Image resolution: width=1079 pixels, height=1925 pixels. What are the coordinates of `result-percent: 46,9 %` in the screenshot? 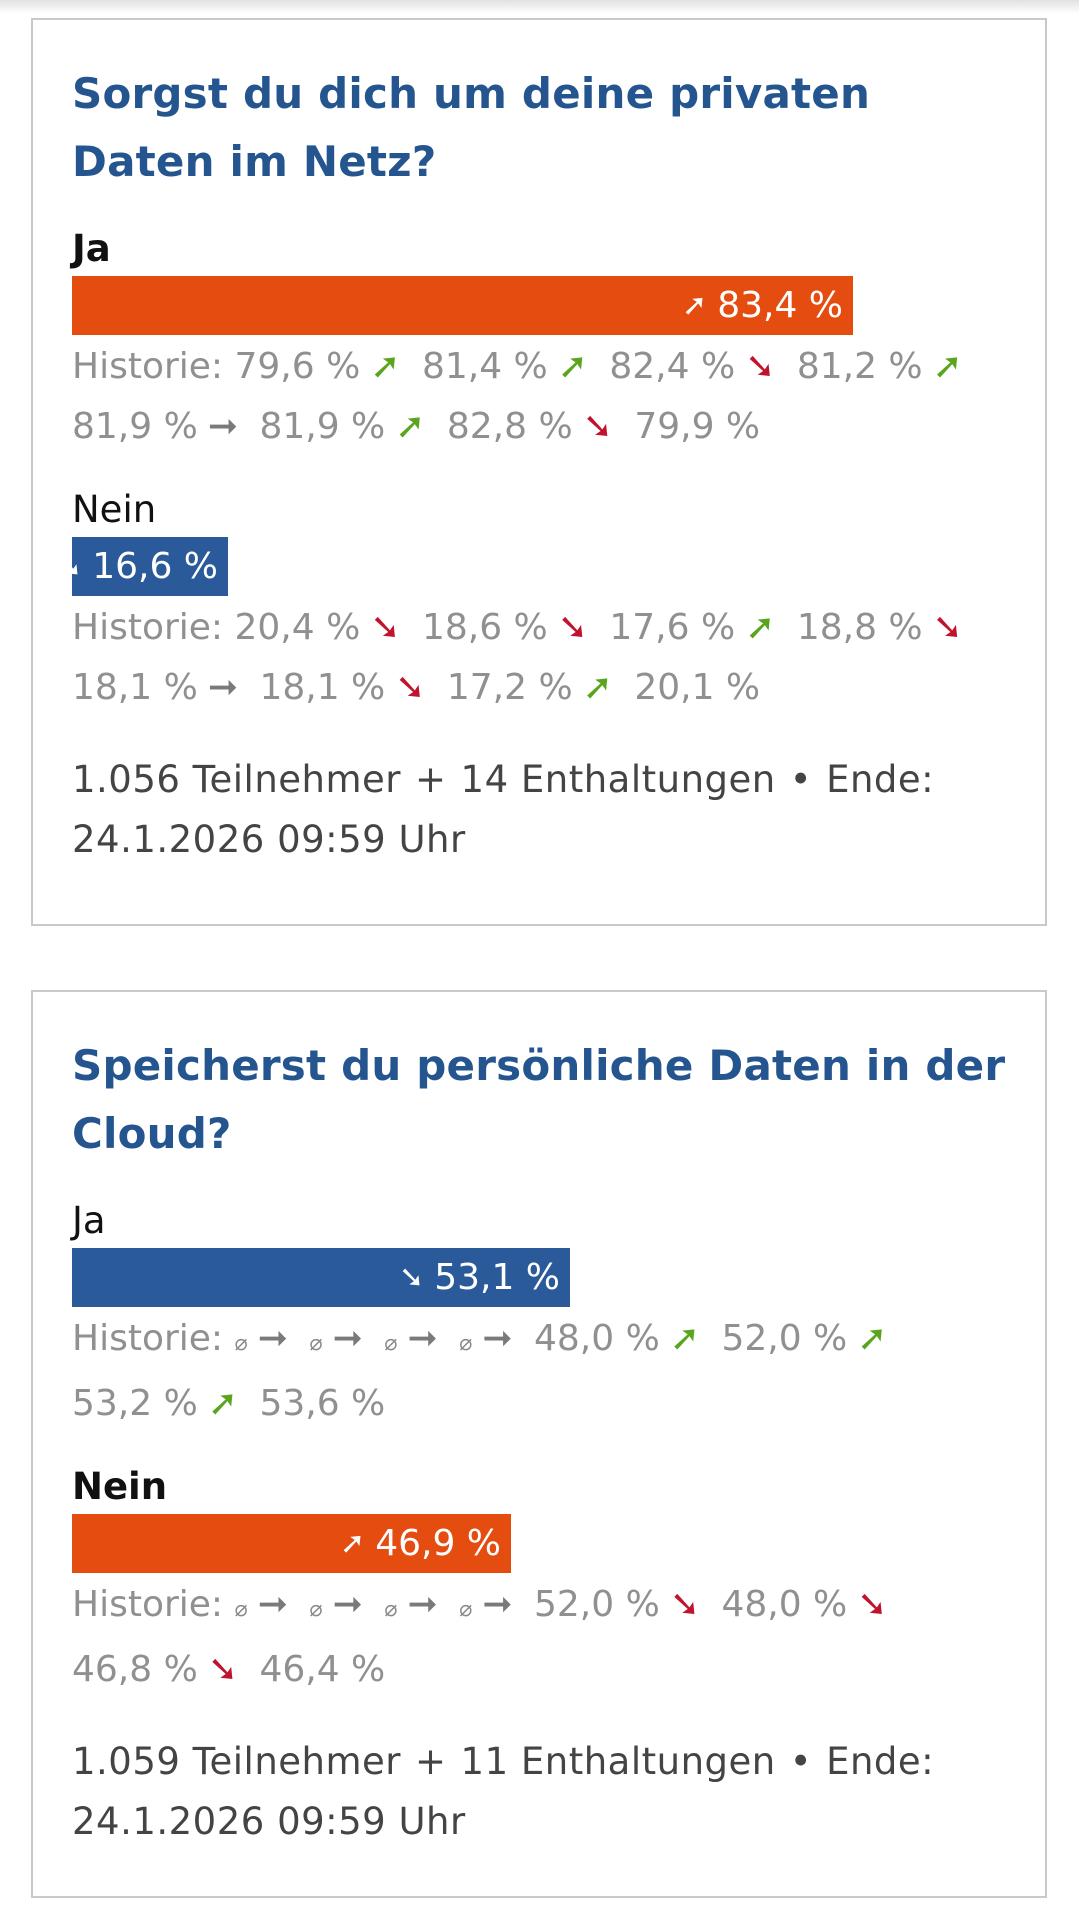 It's located at (438, 1543).